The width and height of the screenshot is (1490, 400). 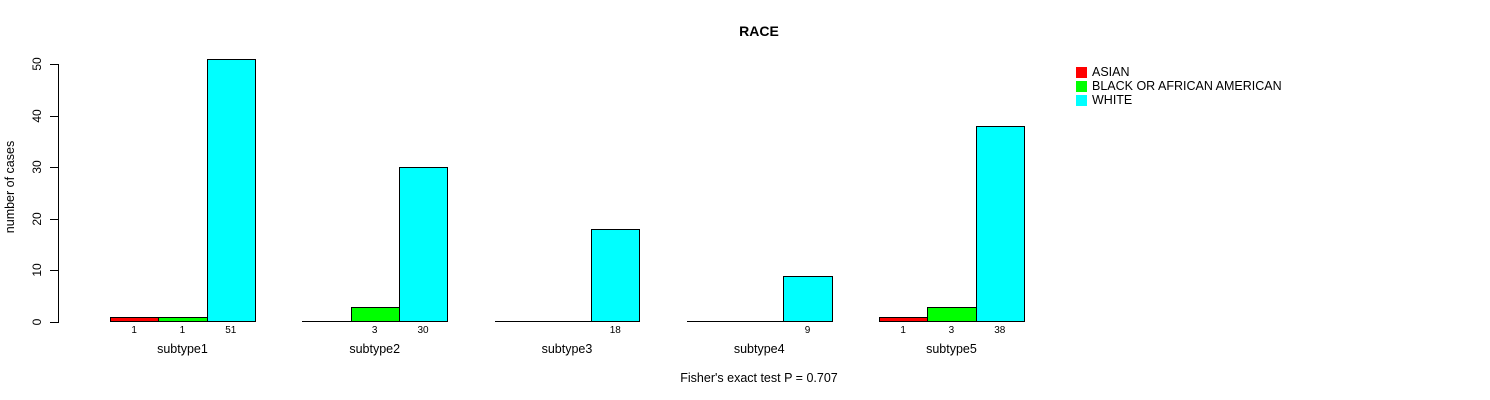 I want to click on legend-label: ASIAN, so click(x=1111, y=71).